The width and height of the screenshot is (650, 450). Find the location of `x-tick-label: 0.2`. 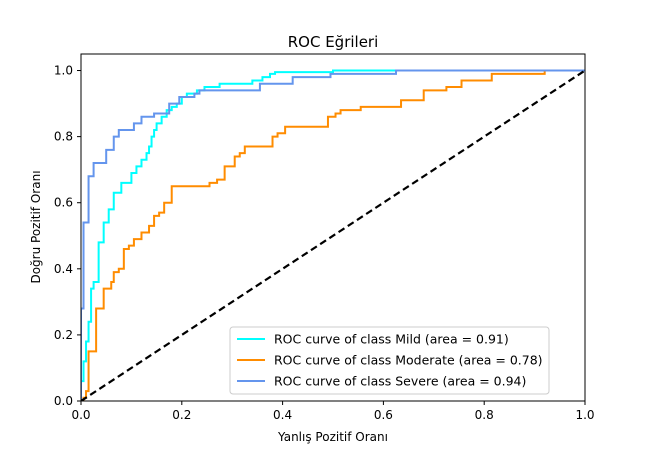

x-tick-label: 0.2 is located at coordinates (181, 415).